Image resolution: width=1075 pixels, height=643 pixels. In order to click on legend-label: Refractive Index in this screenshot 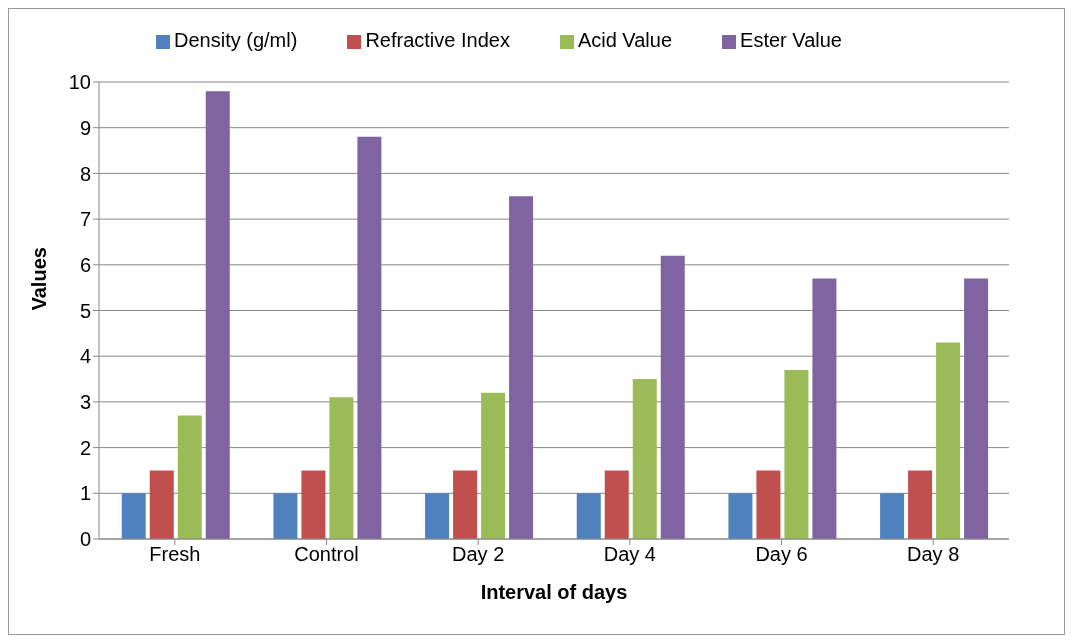, I will do `click(437, 40)`.